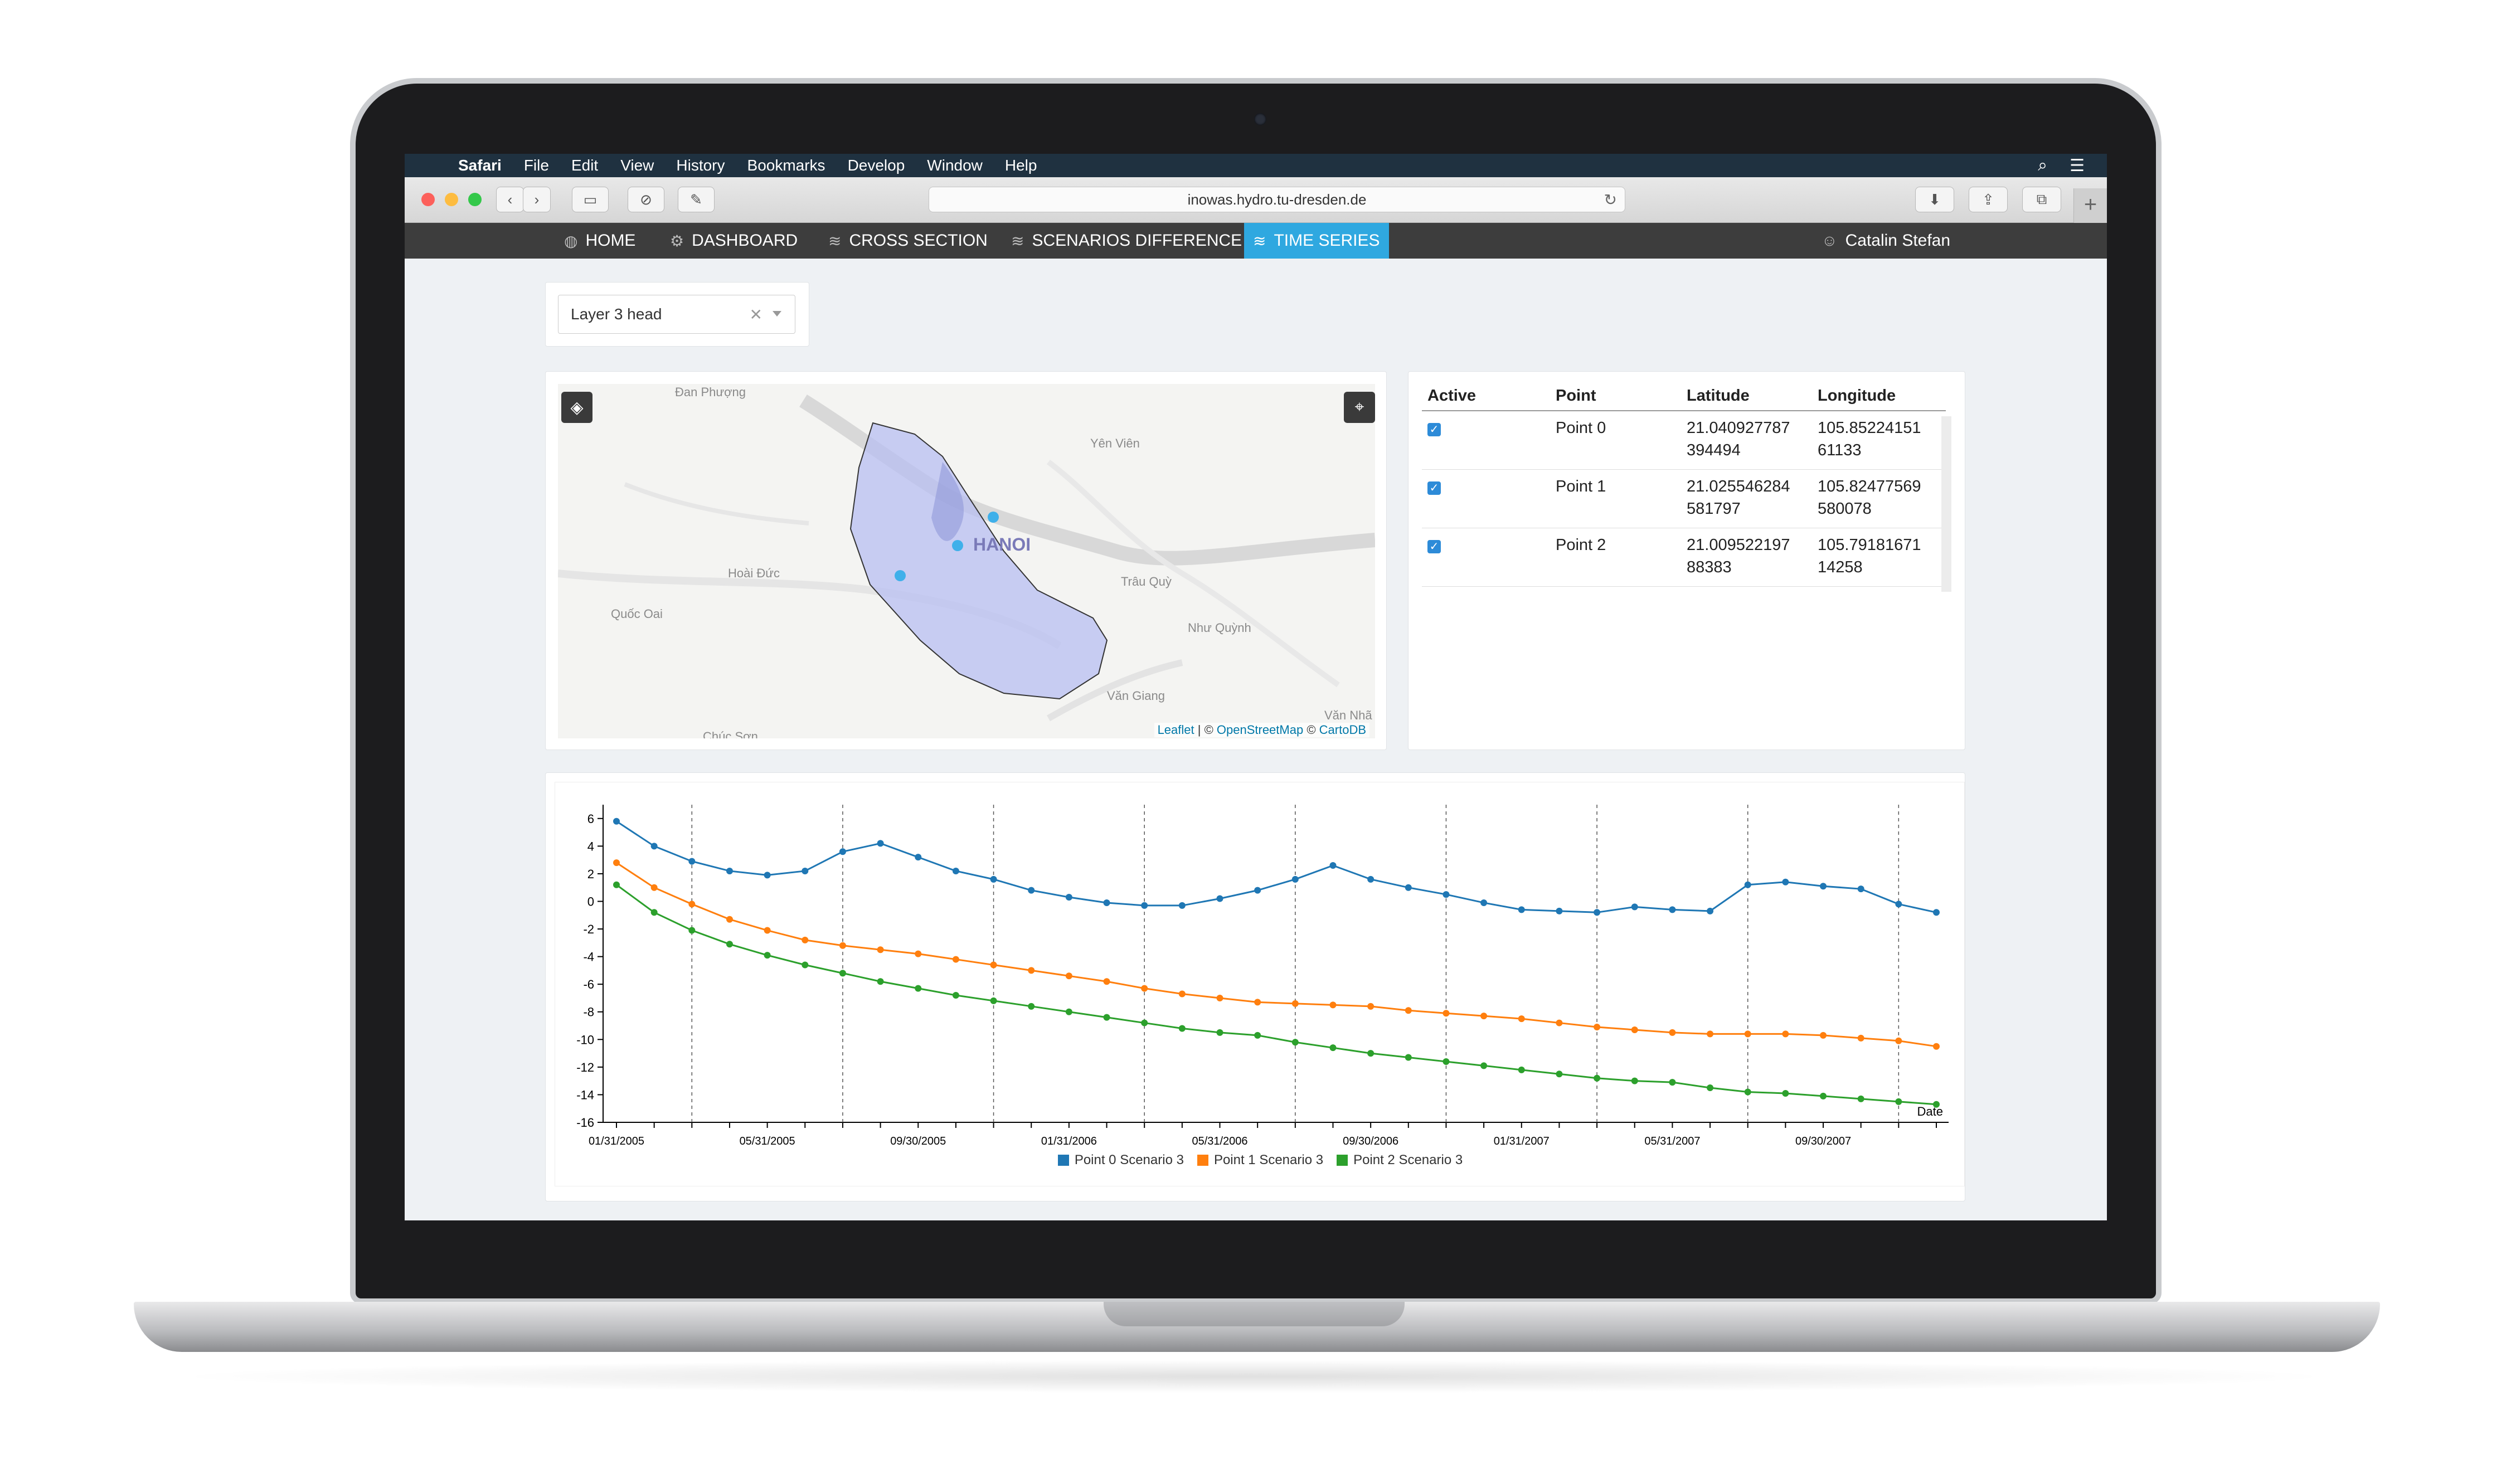 The width and height of the screenshot is (2511, 1484). What do you see at coordinates (955, 165) in the screenshot?
I see `menu-window: Window` at bounding box center [955, 165].